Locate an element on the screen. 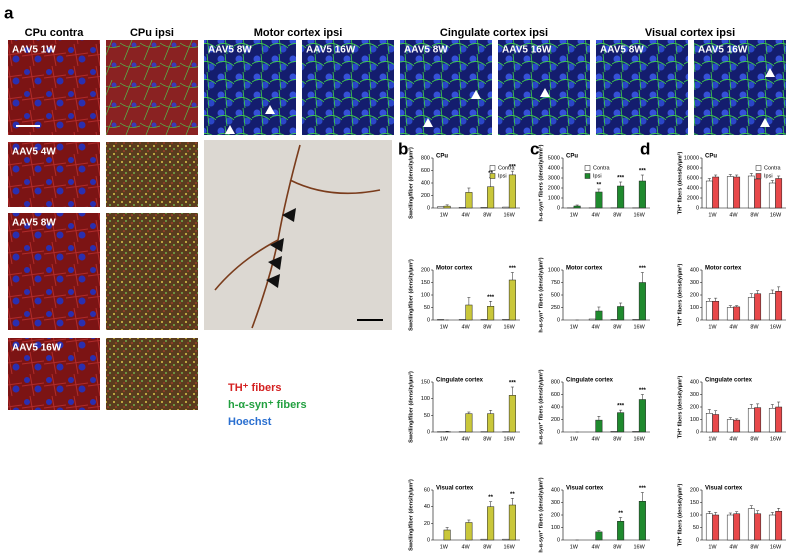 Image resolution: width=791 pixels, height=554 pixels. axis-label: h-α-syn⁺ fibers (density/mm²) is located at coordinates (540, 182).